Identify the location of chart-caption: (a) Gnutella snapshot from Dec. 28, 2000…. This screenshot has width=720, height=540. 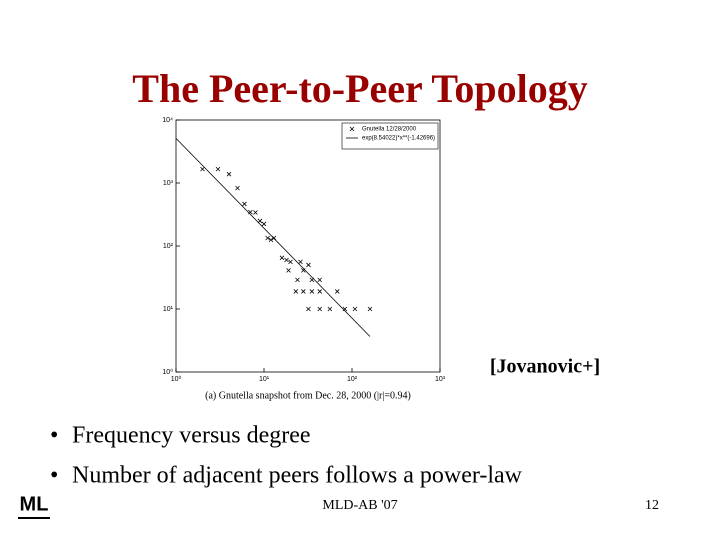
(308, 395).